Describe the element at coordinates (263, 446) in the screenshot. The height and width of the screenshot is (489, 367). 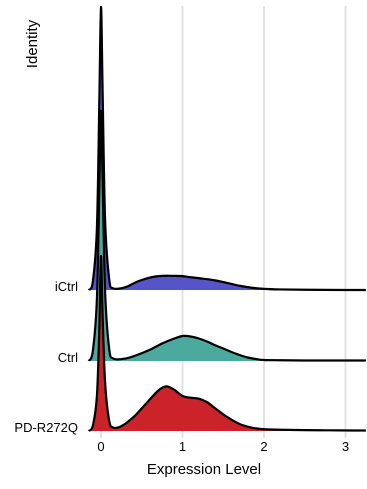
I see `x-tick-label: 2` at that location.